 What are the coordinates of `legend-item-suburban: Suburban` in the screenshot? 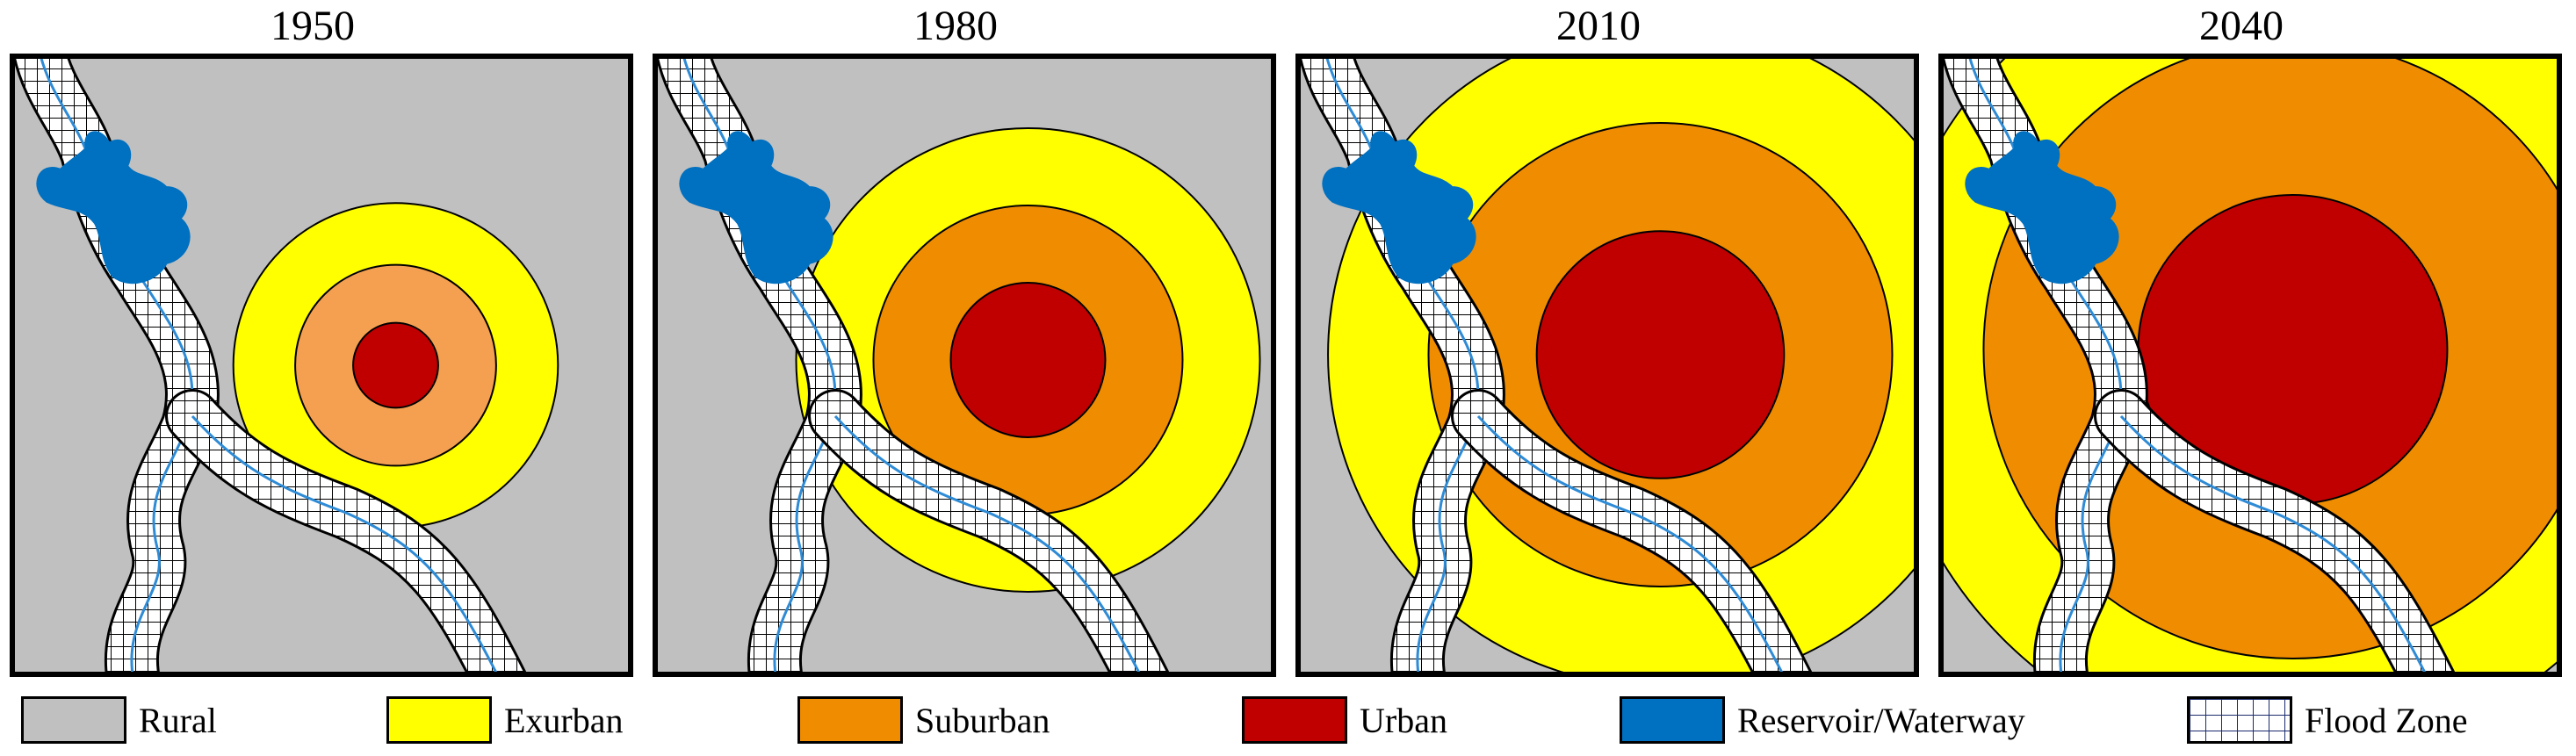 It's located at (923, 720).